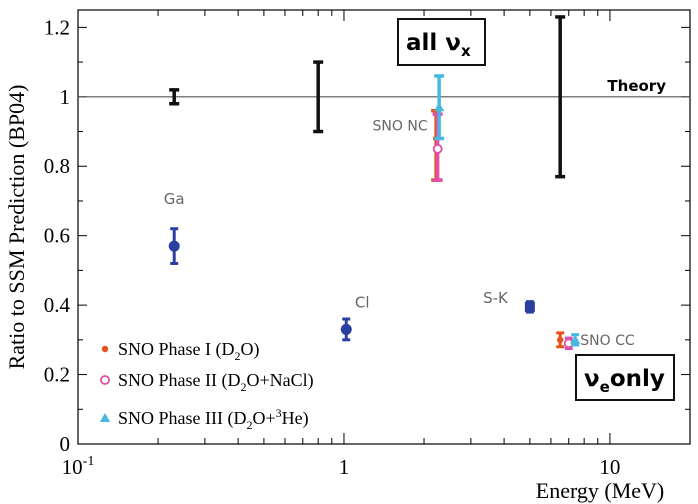 This screenshot has height=504, width=698. Describe the element at coordinates (216, 382) in the screenshot. I see `legend-entry: SNO Phase II (D2O+NaCl)` at that location.